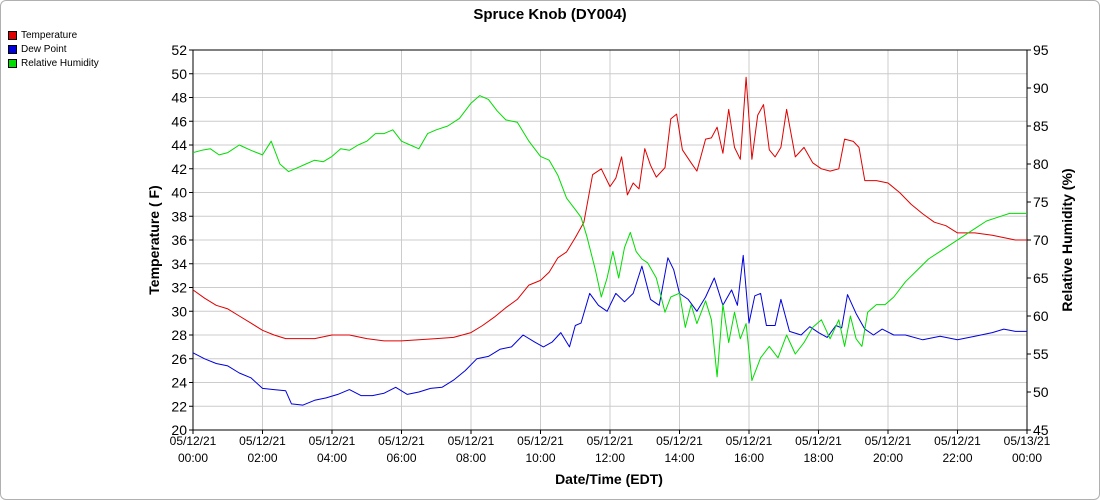 This screenshot has height=500, width=1100. What do you see at coordinates (471, 458) in the screenshot?
I see `x-tick-time: 08:00` at bounding box center [471, 458].